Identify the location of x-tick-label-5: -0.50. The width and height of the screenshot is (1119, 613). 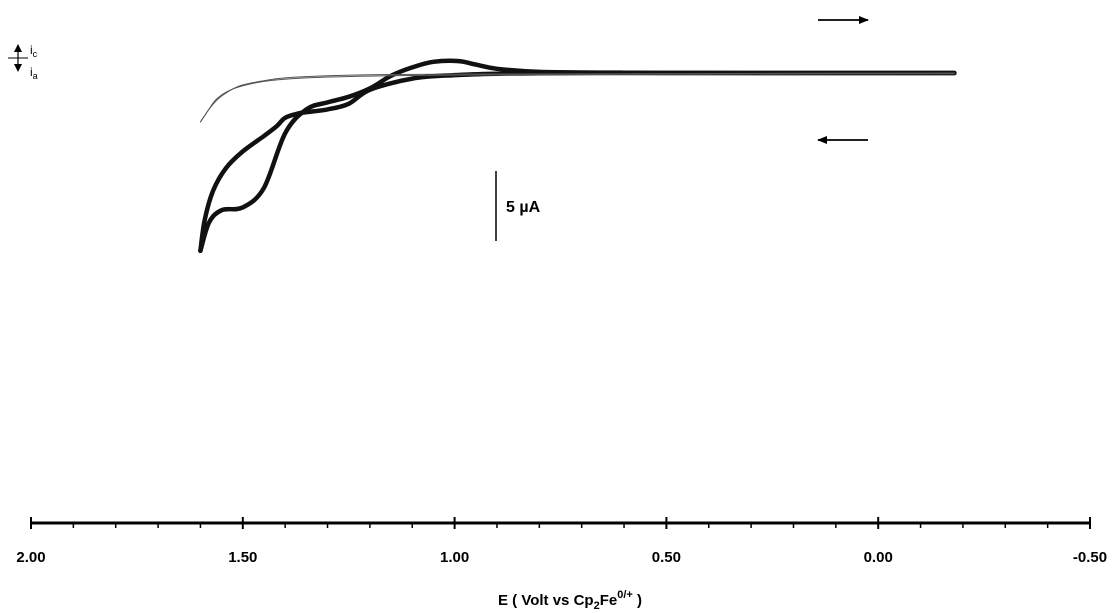
(1090, 557).